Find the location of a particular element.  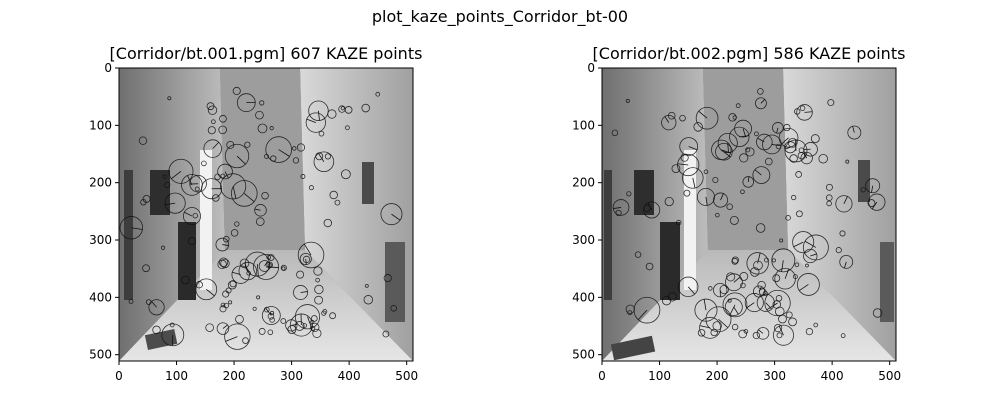

x-tick-label: 300 is located at coordinates (291, 376).